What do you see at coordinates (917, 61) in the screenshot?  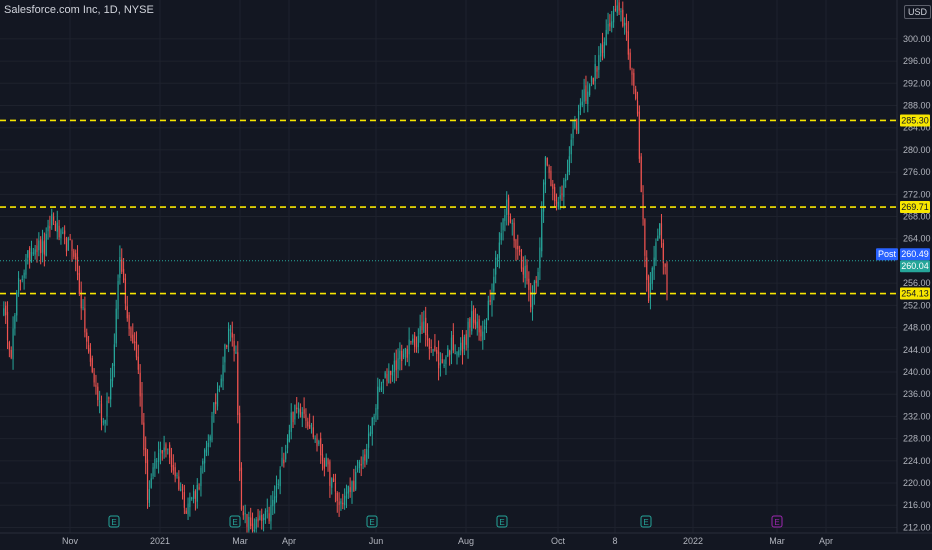 I see `price-tick-label: 296.00` at bounding box center [917, 61].